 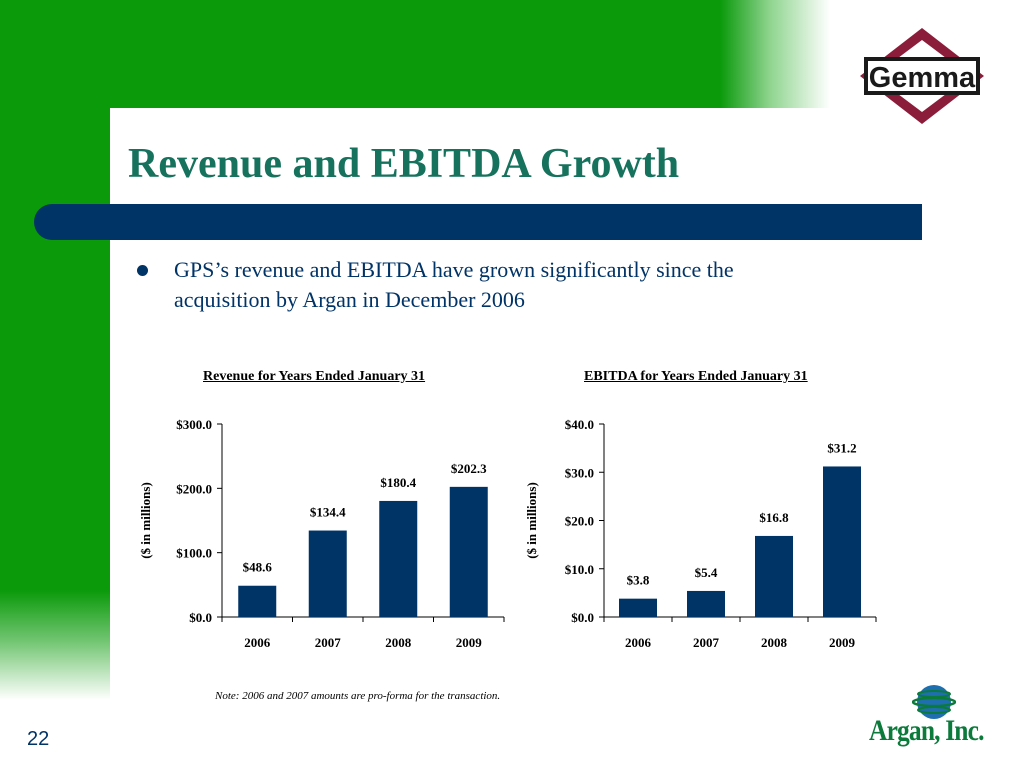 What do you see at coordinates (579, 424) in the screenshot?
I see `ebitda-y-tick-label: $40.0` at bounding box center [579, 424].